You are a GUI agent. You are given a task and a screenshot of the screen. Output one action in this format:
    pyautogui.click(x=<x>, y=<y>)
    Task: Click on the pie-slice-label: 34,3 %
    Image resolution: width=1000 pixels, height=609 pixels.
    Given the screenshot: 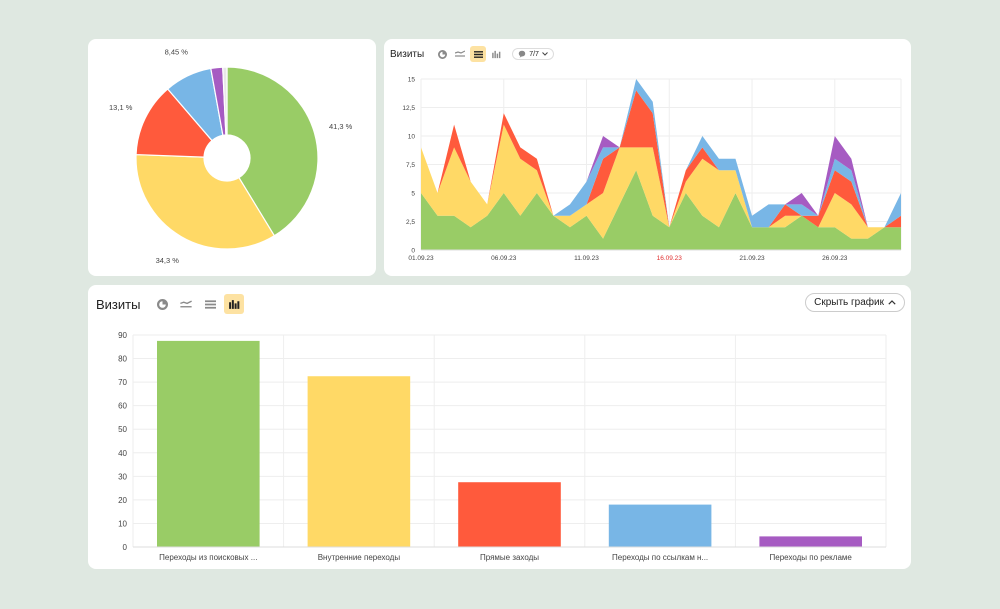 What is the action you would take?
    pyautogui.click(x=168, y=260)
    